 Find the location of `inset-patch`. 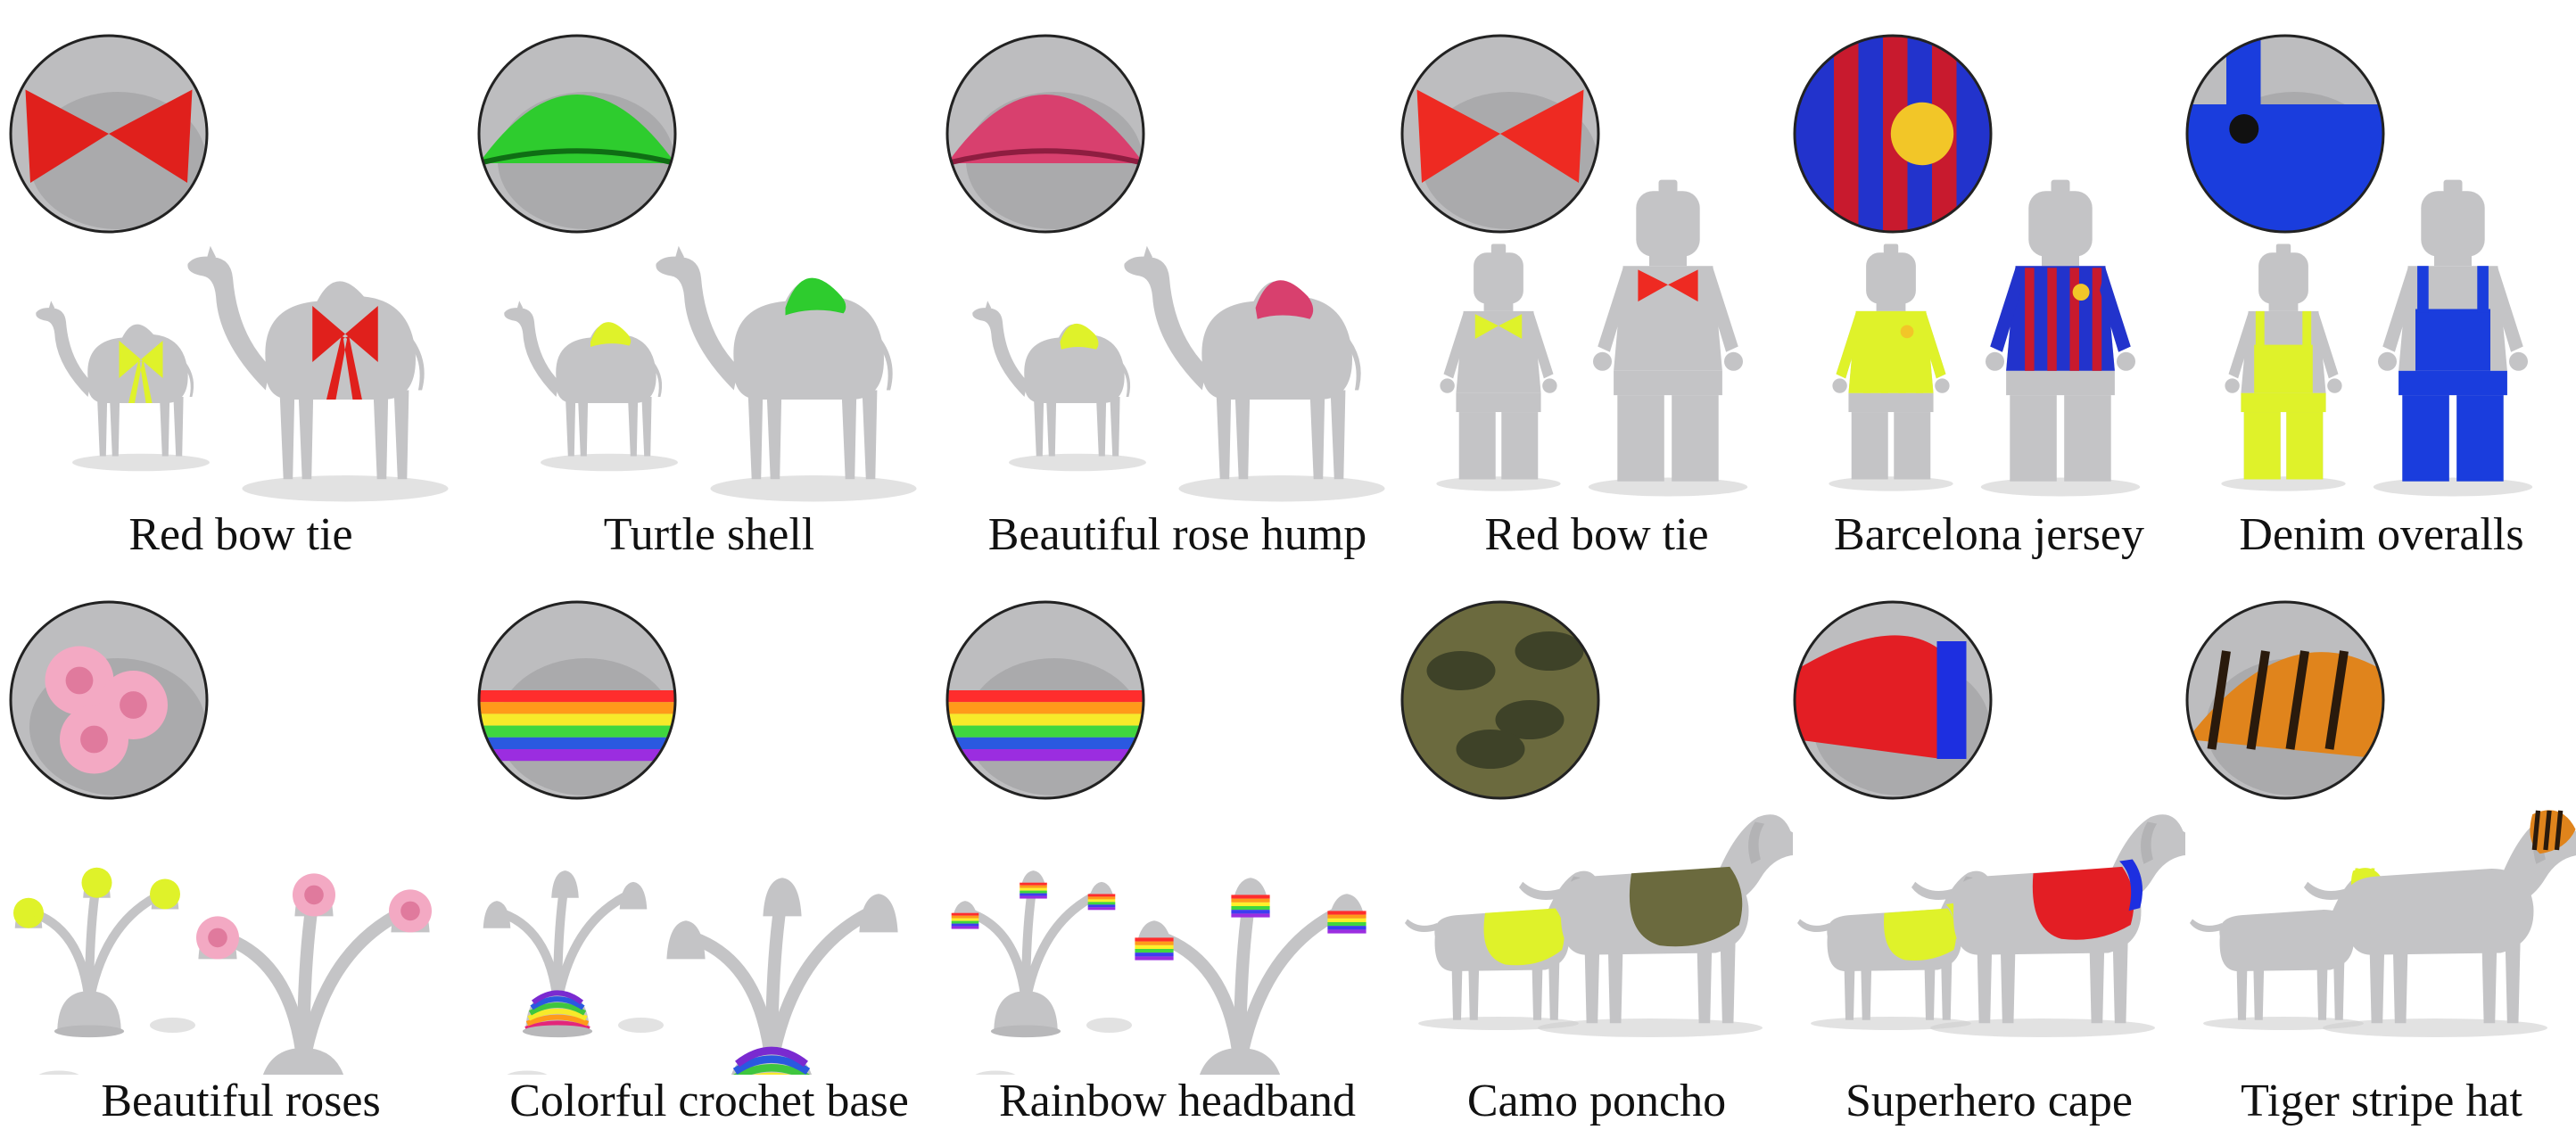

inset-patch is located at coordinates (1045, 129).